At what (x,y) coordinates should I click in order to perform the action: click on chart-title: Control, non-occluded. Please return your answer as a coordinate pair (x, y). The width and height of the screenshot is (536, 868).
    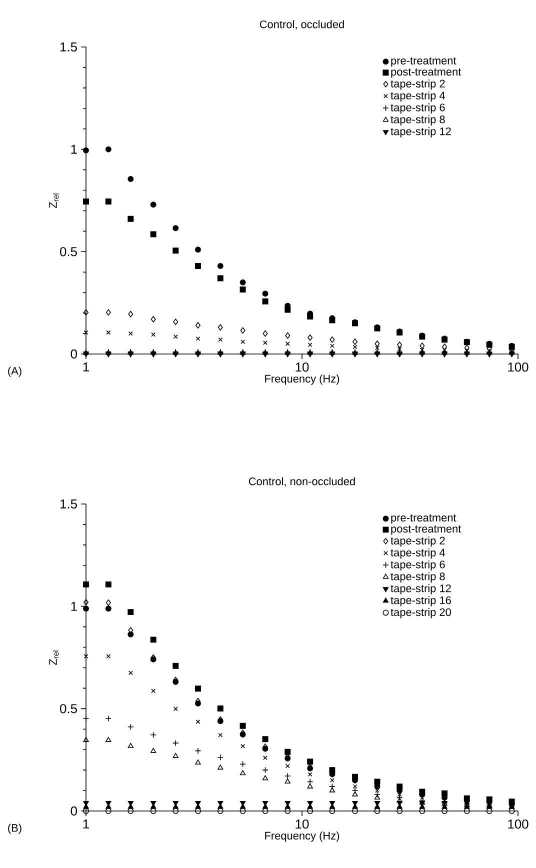
    Looking at the image, I should click on (301, 482).